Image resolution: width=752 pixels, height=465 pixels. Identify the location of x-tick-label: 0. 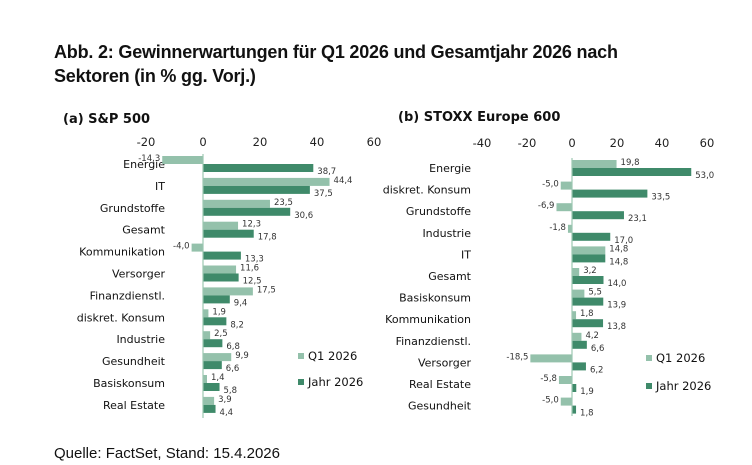
(571, 143).